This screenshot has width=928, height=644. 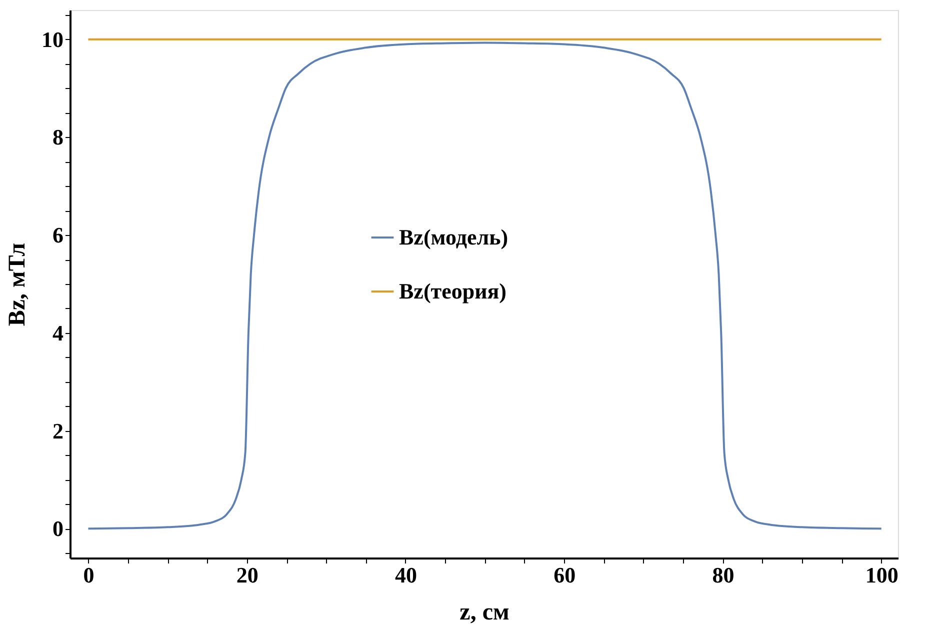 I want to click on x-tick-label: 0, so click(x=88, y=575).